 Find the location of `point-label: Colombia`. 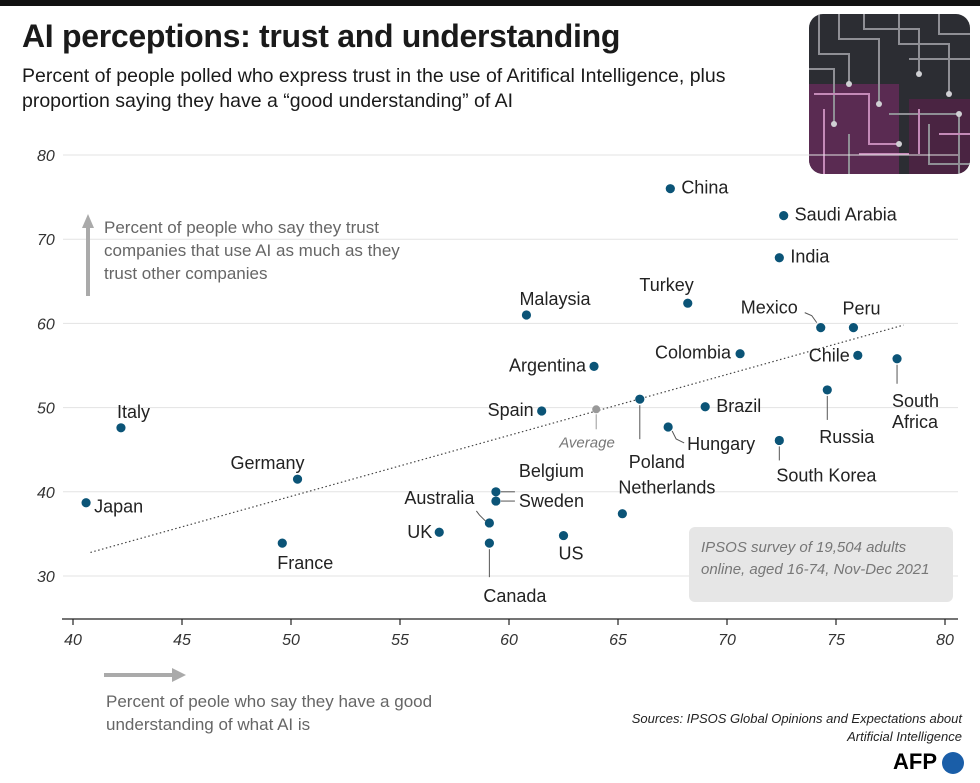

point-label: Colombia is located at coordinates (693, 353).